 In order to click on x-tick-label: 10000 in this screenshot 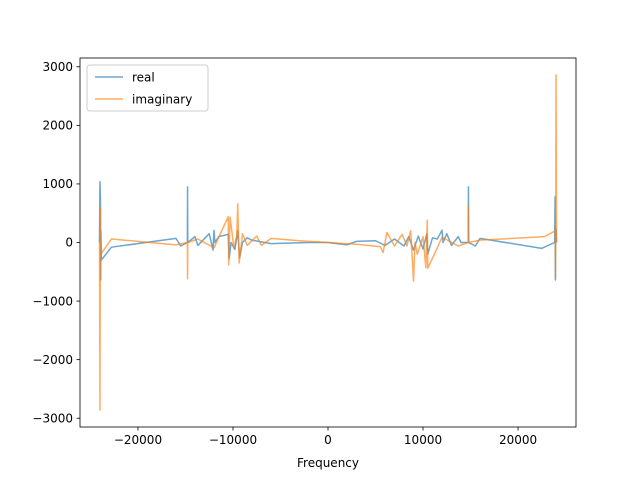, I will do `click(423, 440)`.